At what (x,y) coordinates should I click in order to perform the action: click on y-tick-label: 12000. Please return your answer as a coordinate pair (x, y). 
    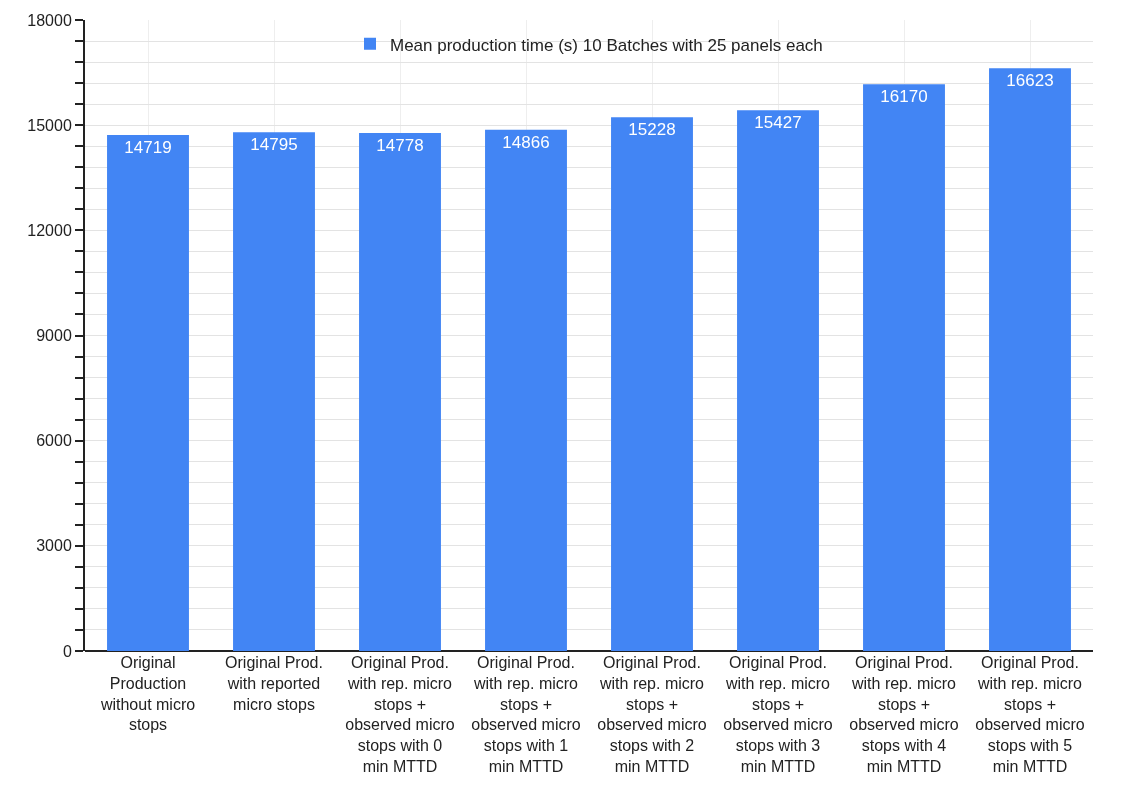
    Looking at the image, I should click on (49, 230).